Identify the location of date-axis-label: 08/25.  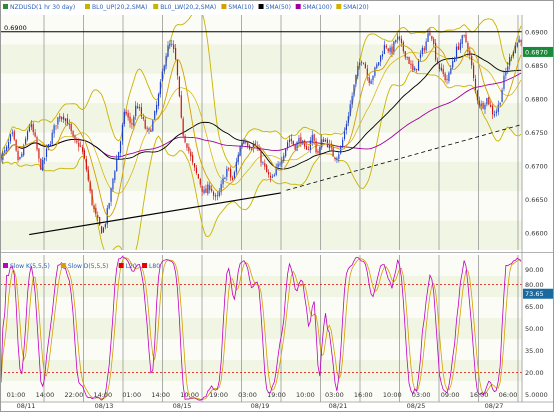
(416, 406).